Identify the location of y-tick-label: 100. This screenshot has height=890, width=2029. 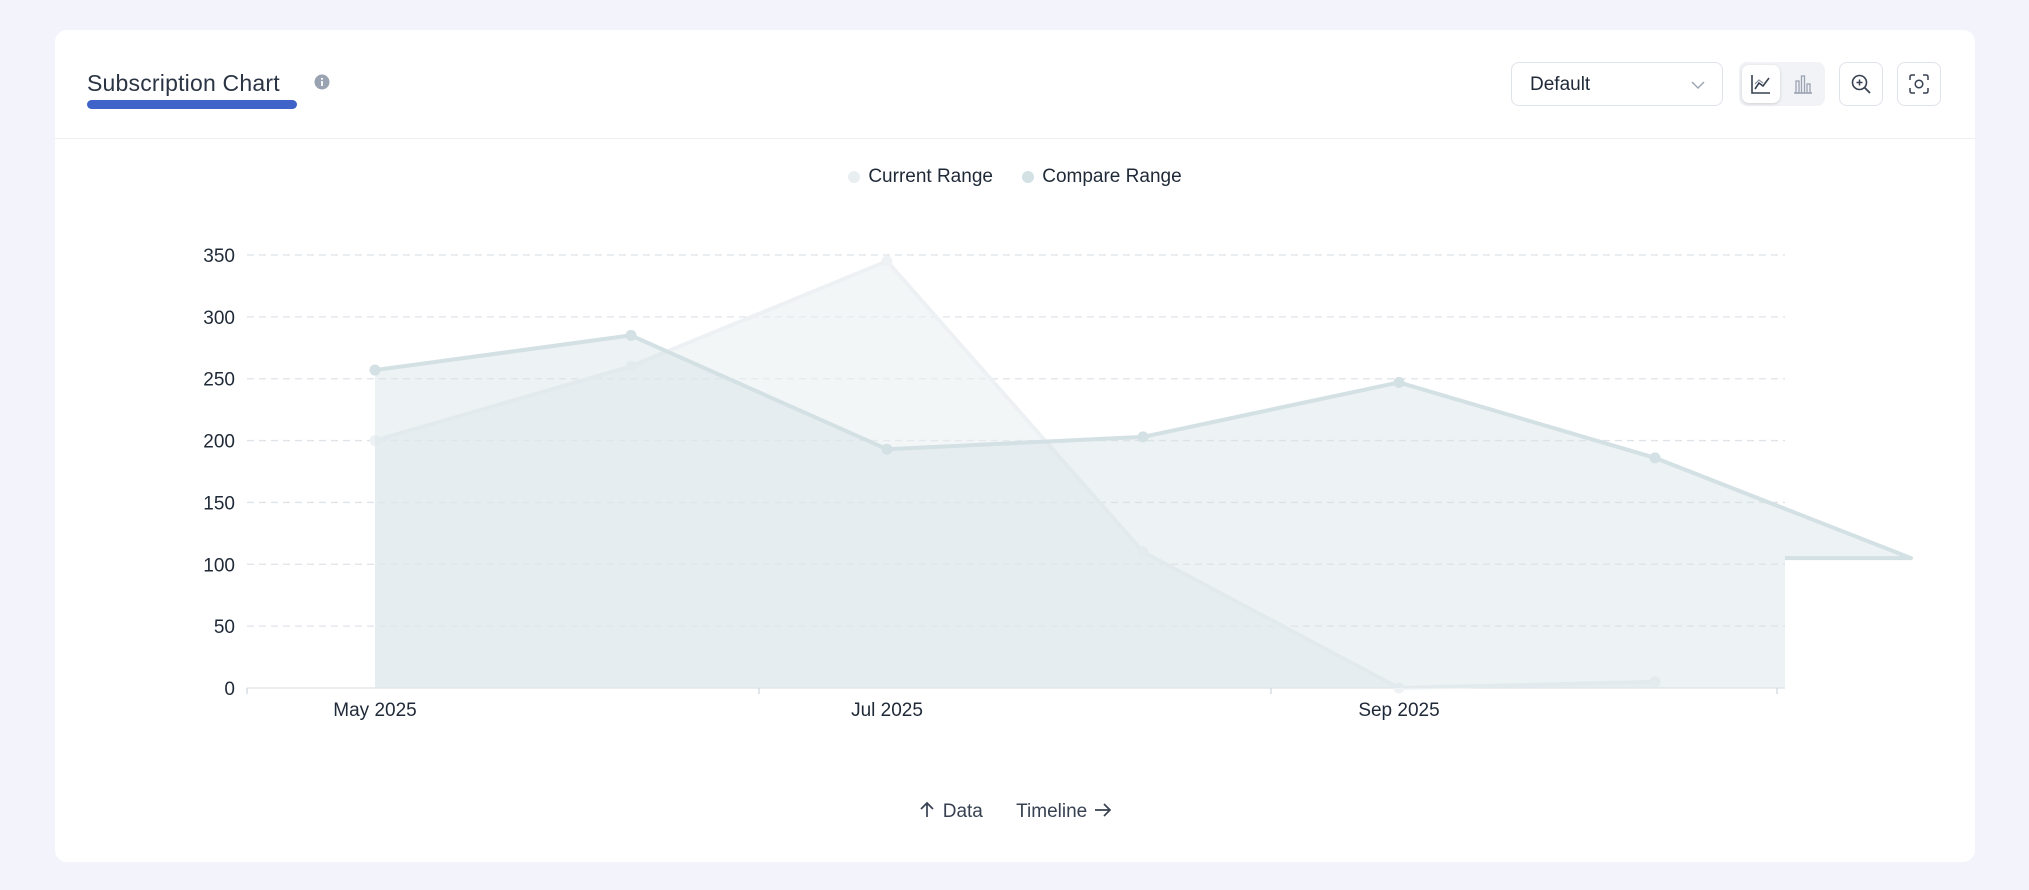
(219, 565).